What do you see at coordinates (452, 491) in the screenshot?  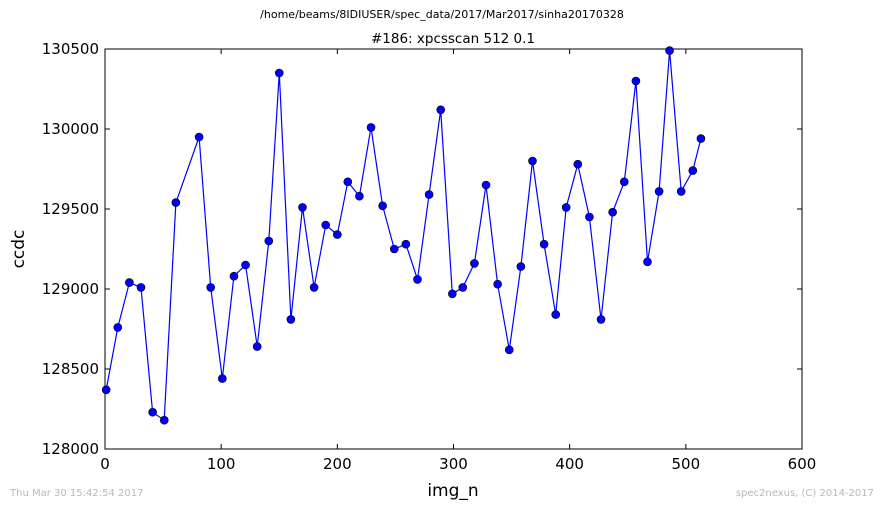 I see `x-axis-label: img_n` at bounding box center [452, 491].